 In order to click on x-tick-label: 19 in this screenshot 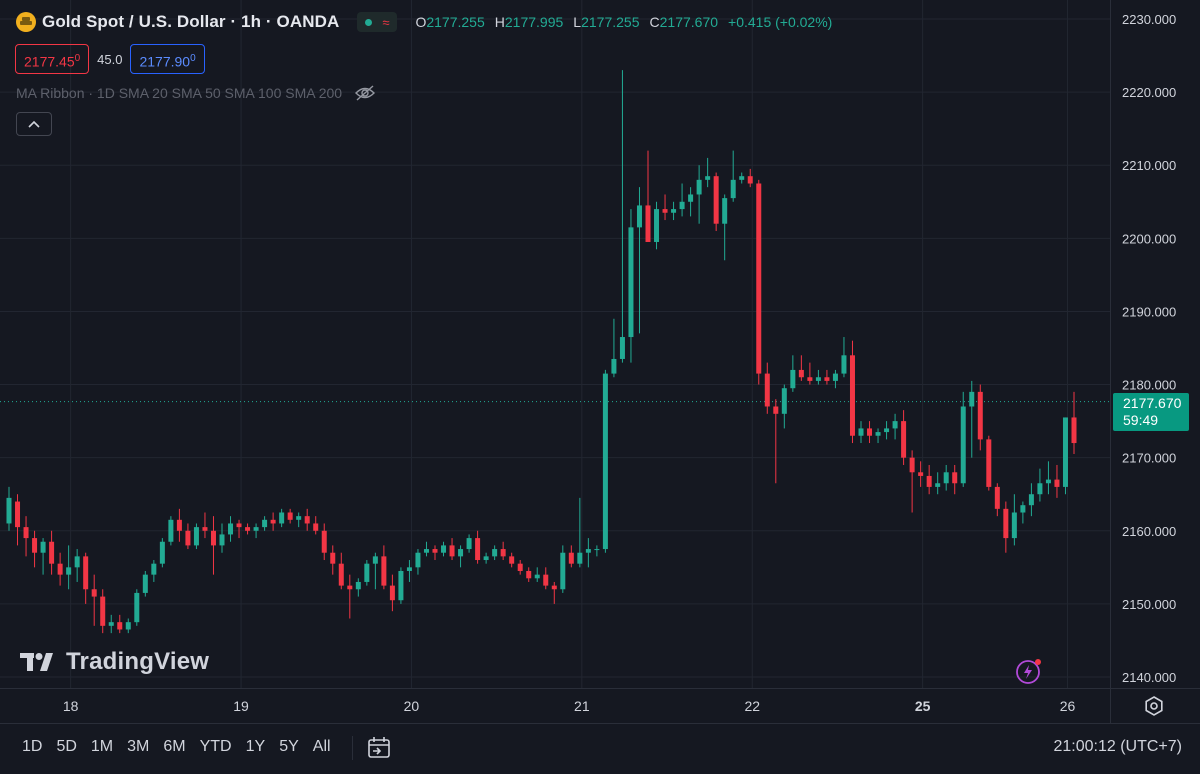, I will do `click(241, 706)`.